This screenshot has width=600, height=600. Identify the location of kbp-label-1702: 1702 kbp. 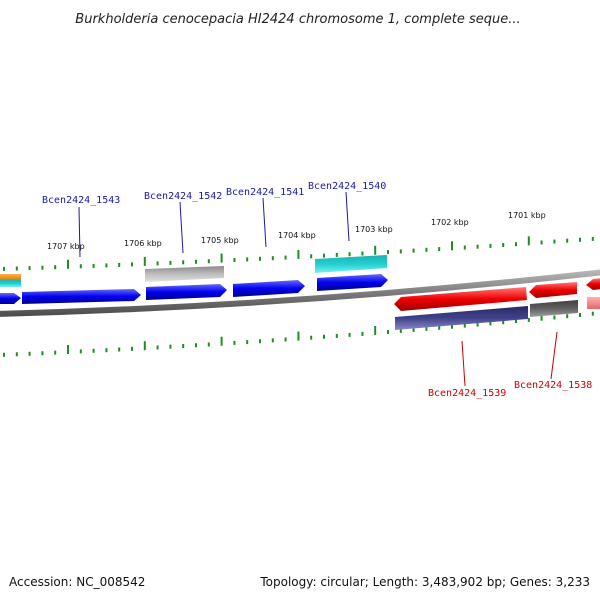
(450, 222).